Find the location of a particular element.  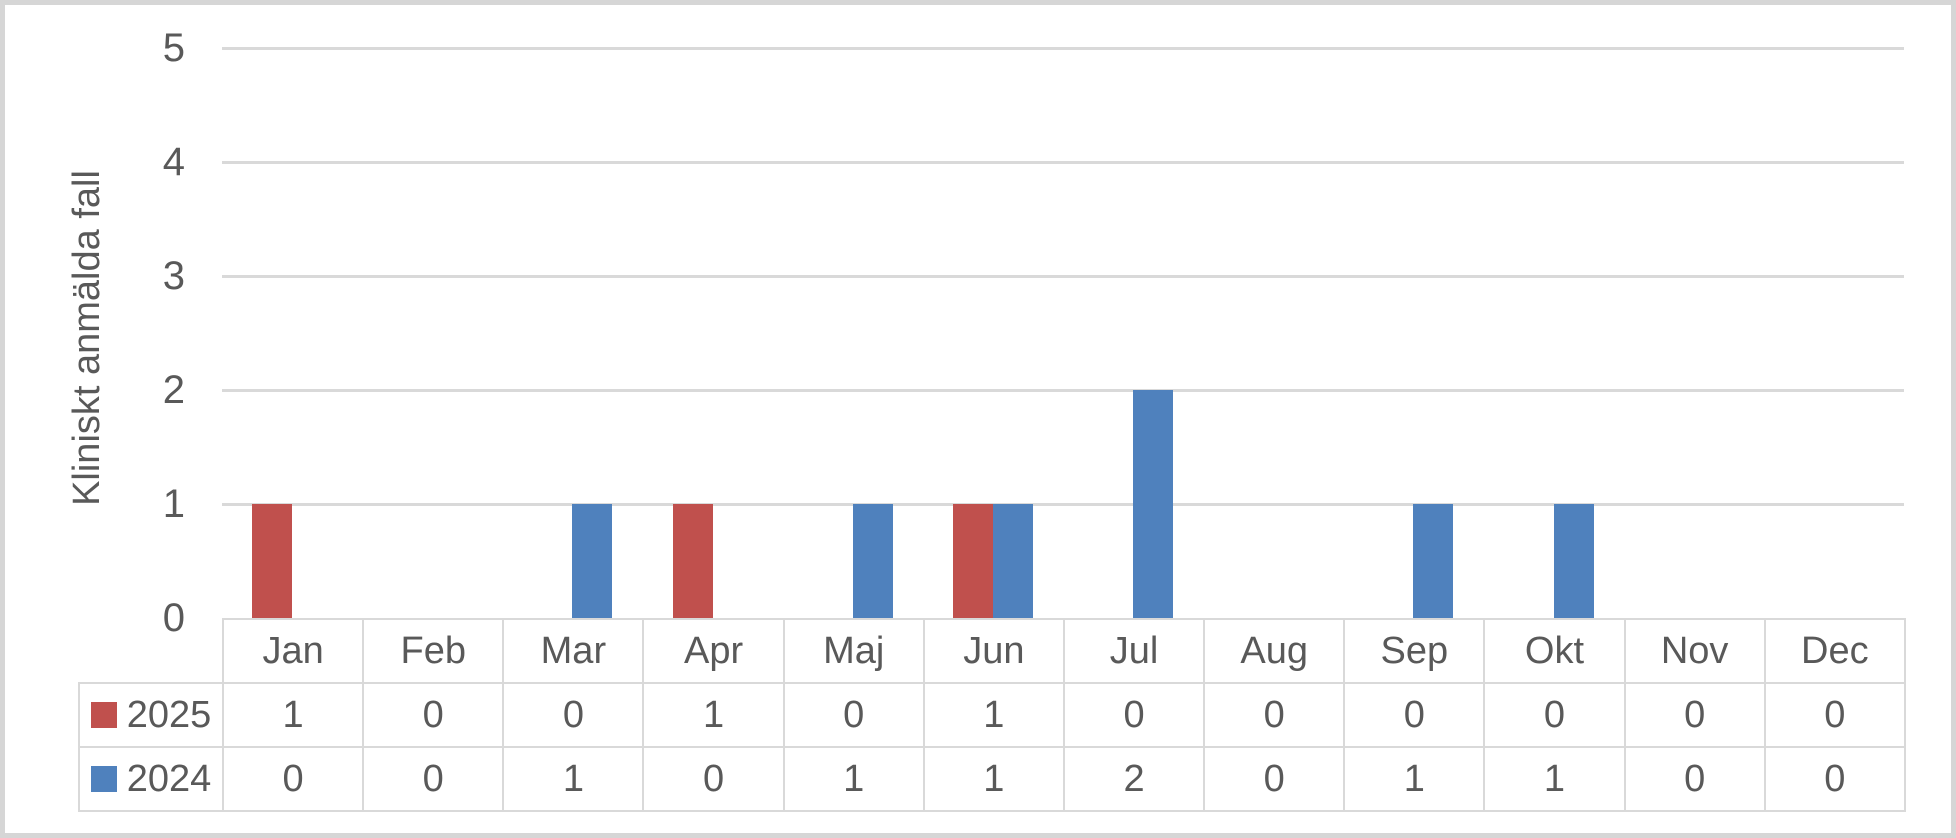

y-tick-label-2: 2 is located at coordinates (173, 390).